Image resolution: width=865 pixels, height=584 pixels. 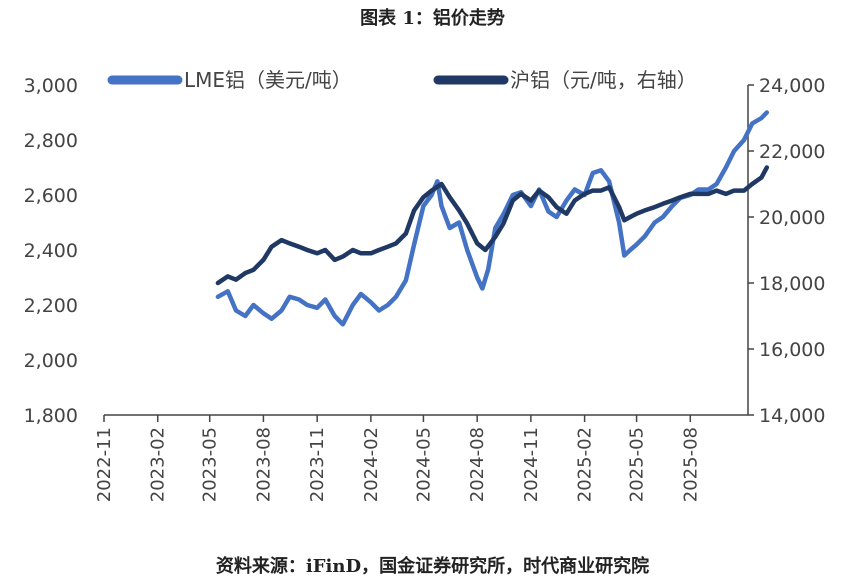 What do you see at coordinates (492, 225) in the screenshot?
I see `series-line-shfe` at bounding box center [492, 225].